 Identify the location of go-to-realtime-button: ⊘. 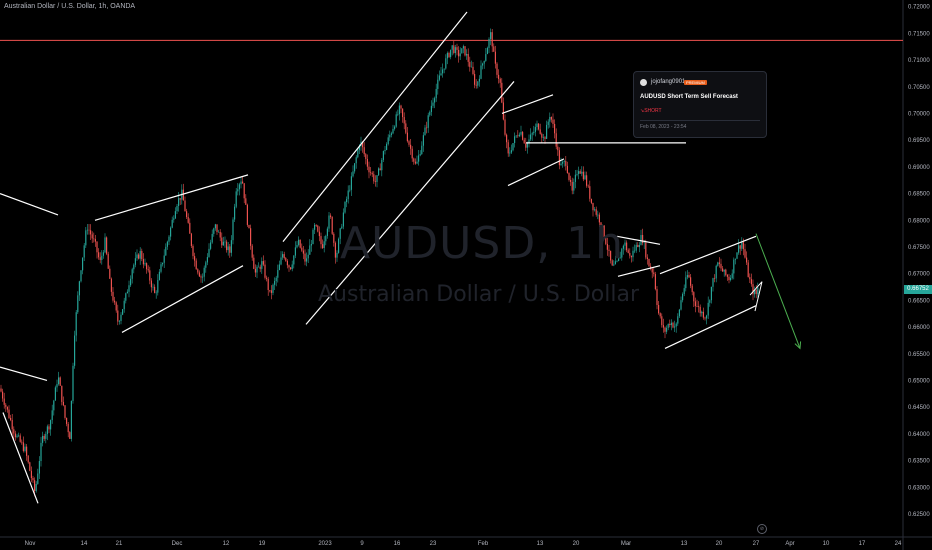
(762, 529).